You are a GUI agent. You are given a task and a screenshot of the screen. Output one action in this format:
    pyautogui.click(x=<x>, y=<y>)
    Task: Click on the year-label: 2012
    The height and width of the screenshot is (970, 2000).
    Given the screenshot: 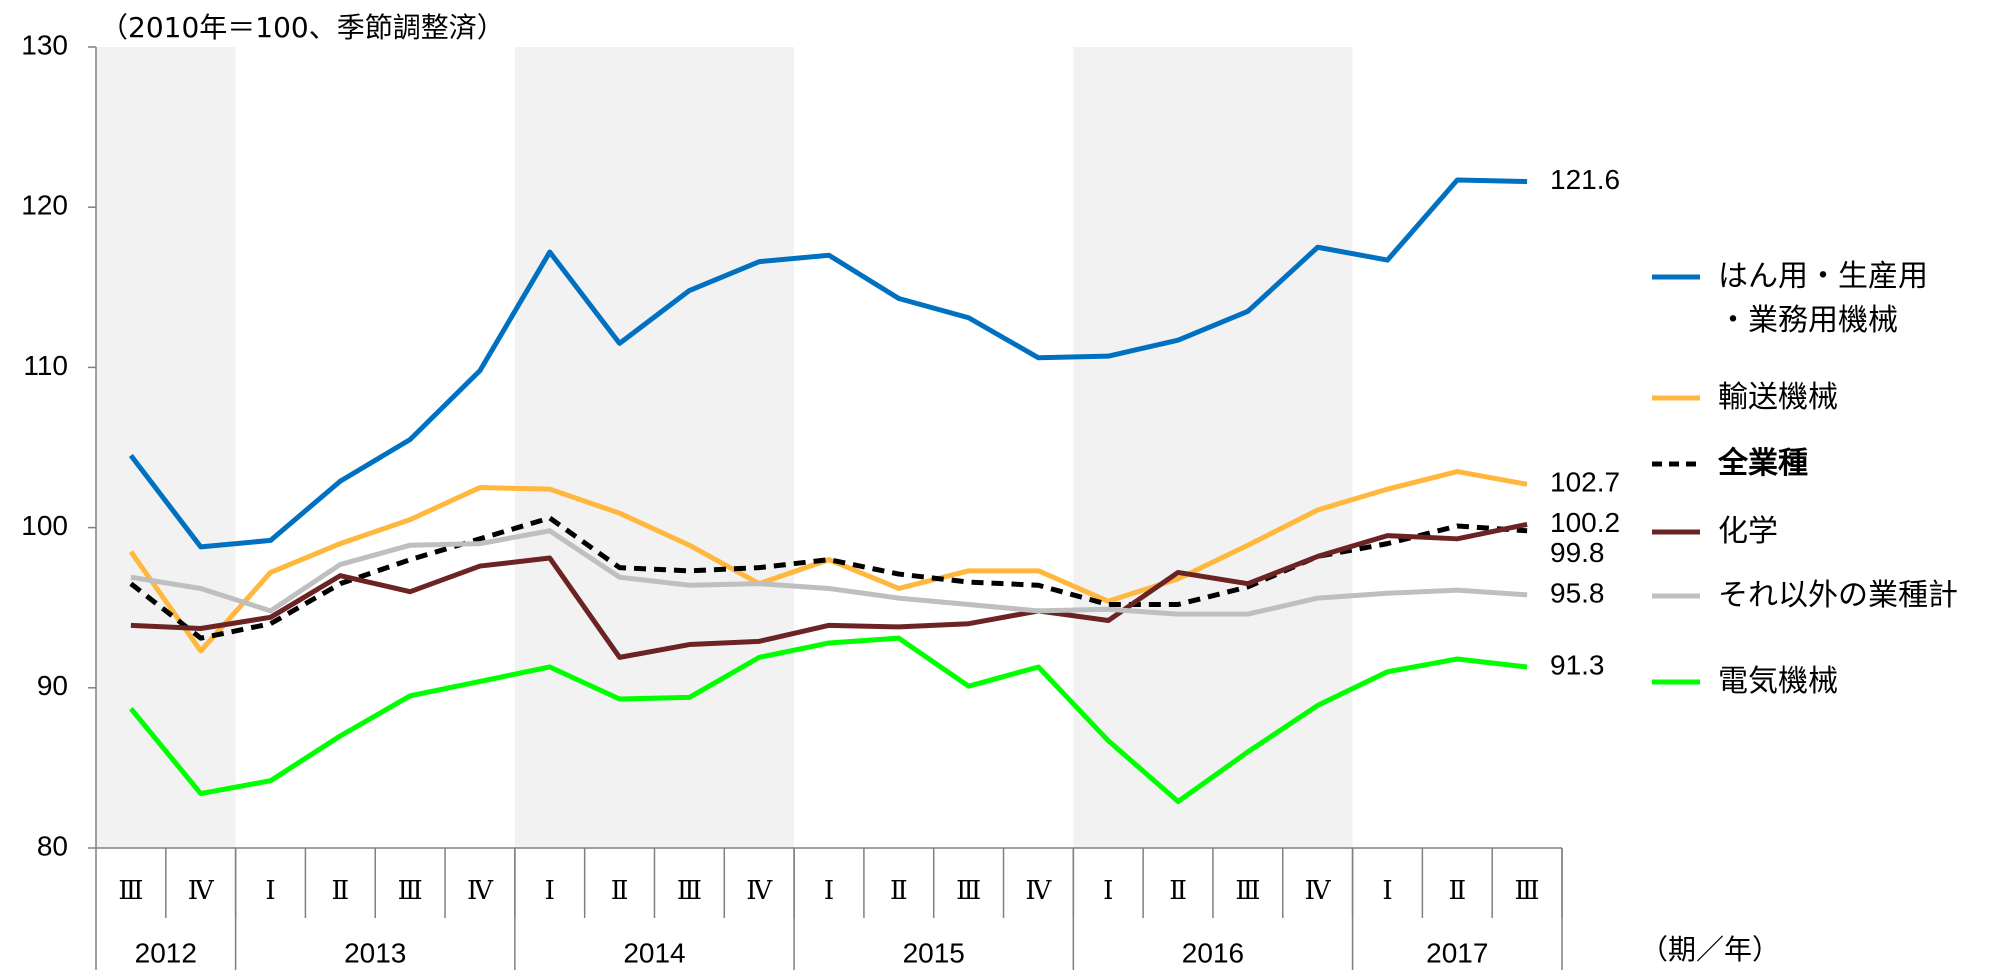 What is the action you would take?
    pyautogui.click(x=166, y=952)
    